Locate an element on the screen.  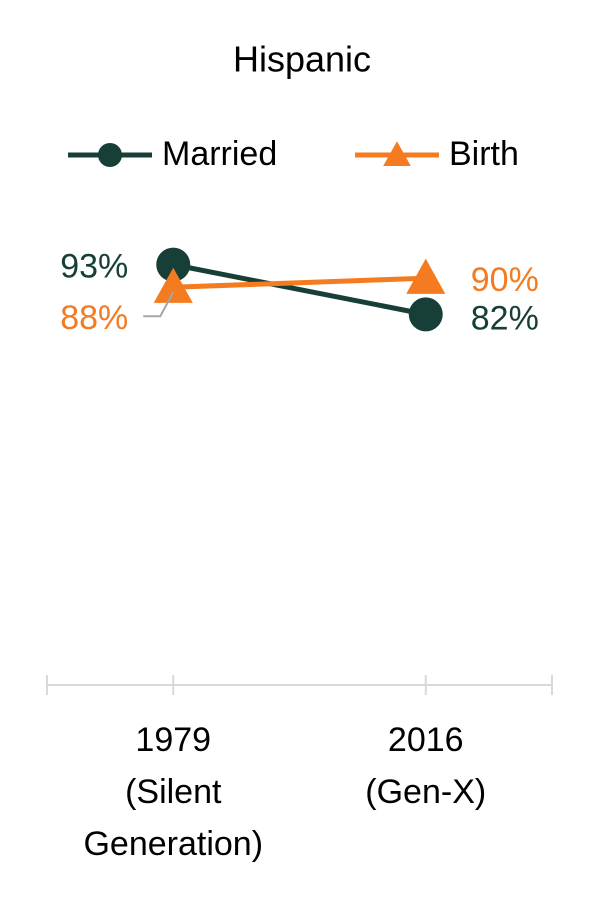
x-tick-label: 1979 (Silent Generation) is located at coordinates (173, 792).